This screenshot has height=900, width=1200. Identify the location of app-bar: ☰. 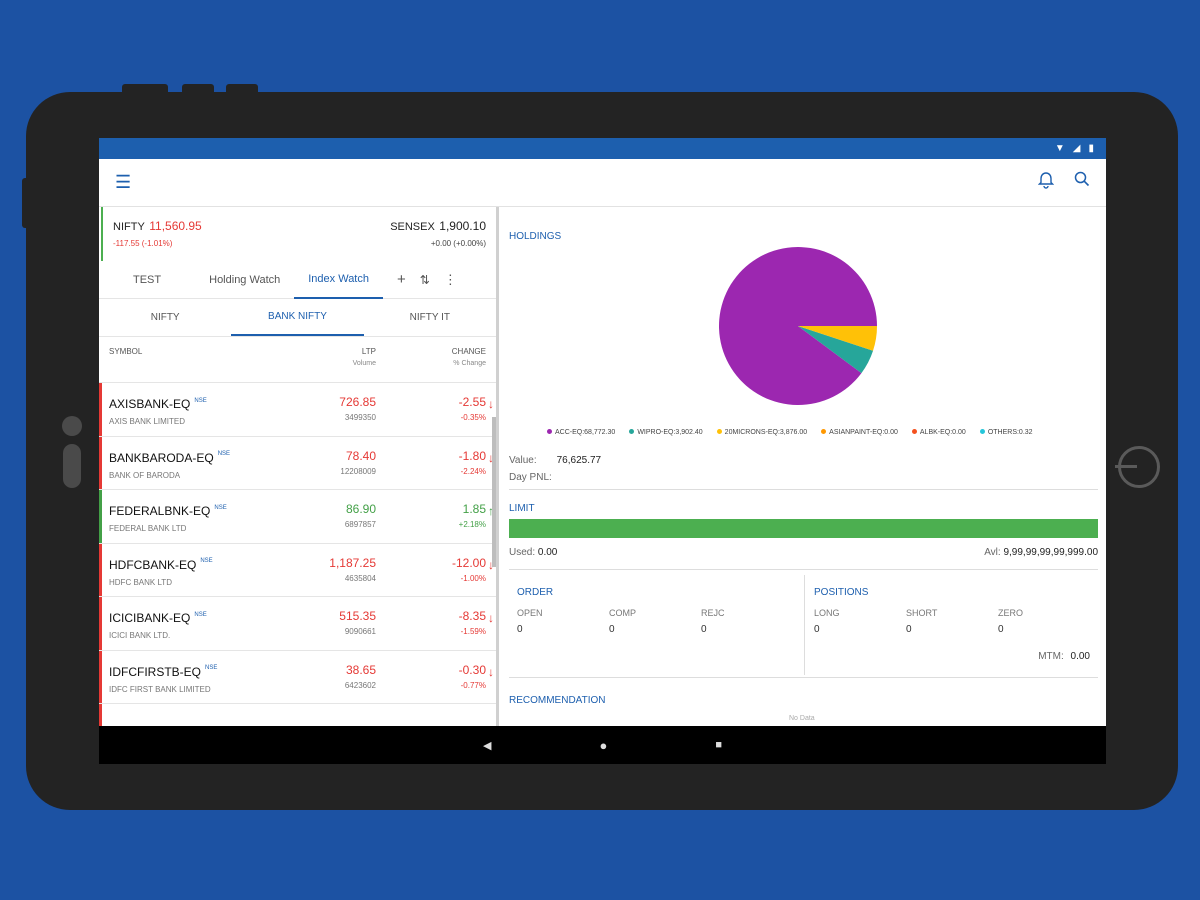
(602, 183).